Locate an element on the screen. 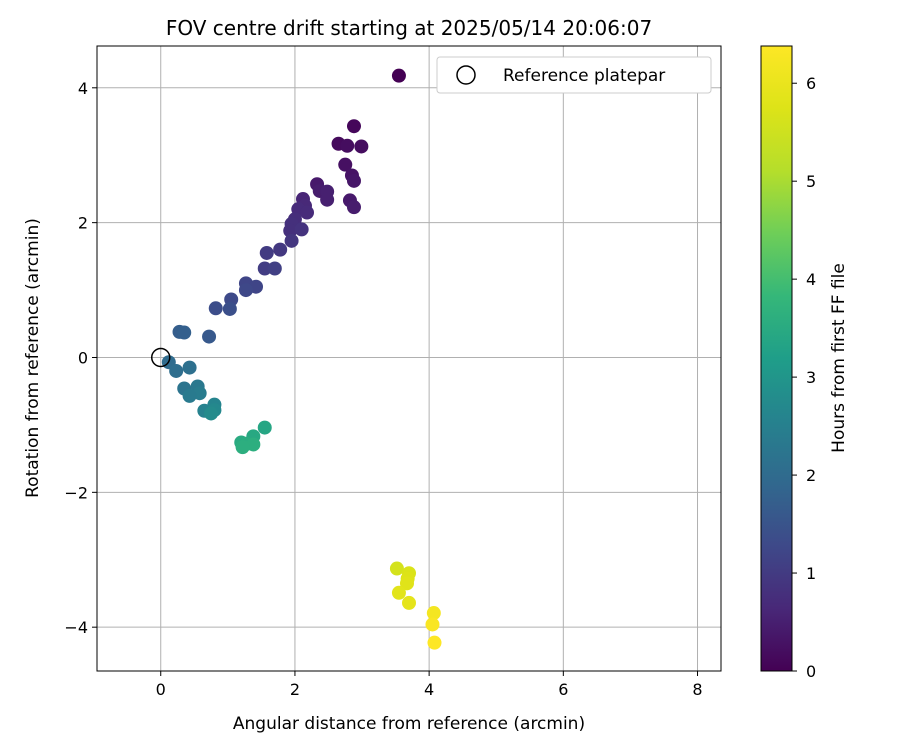  colorbar-tick-label-0: 0 is located at coordinates (811, 671).